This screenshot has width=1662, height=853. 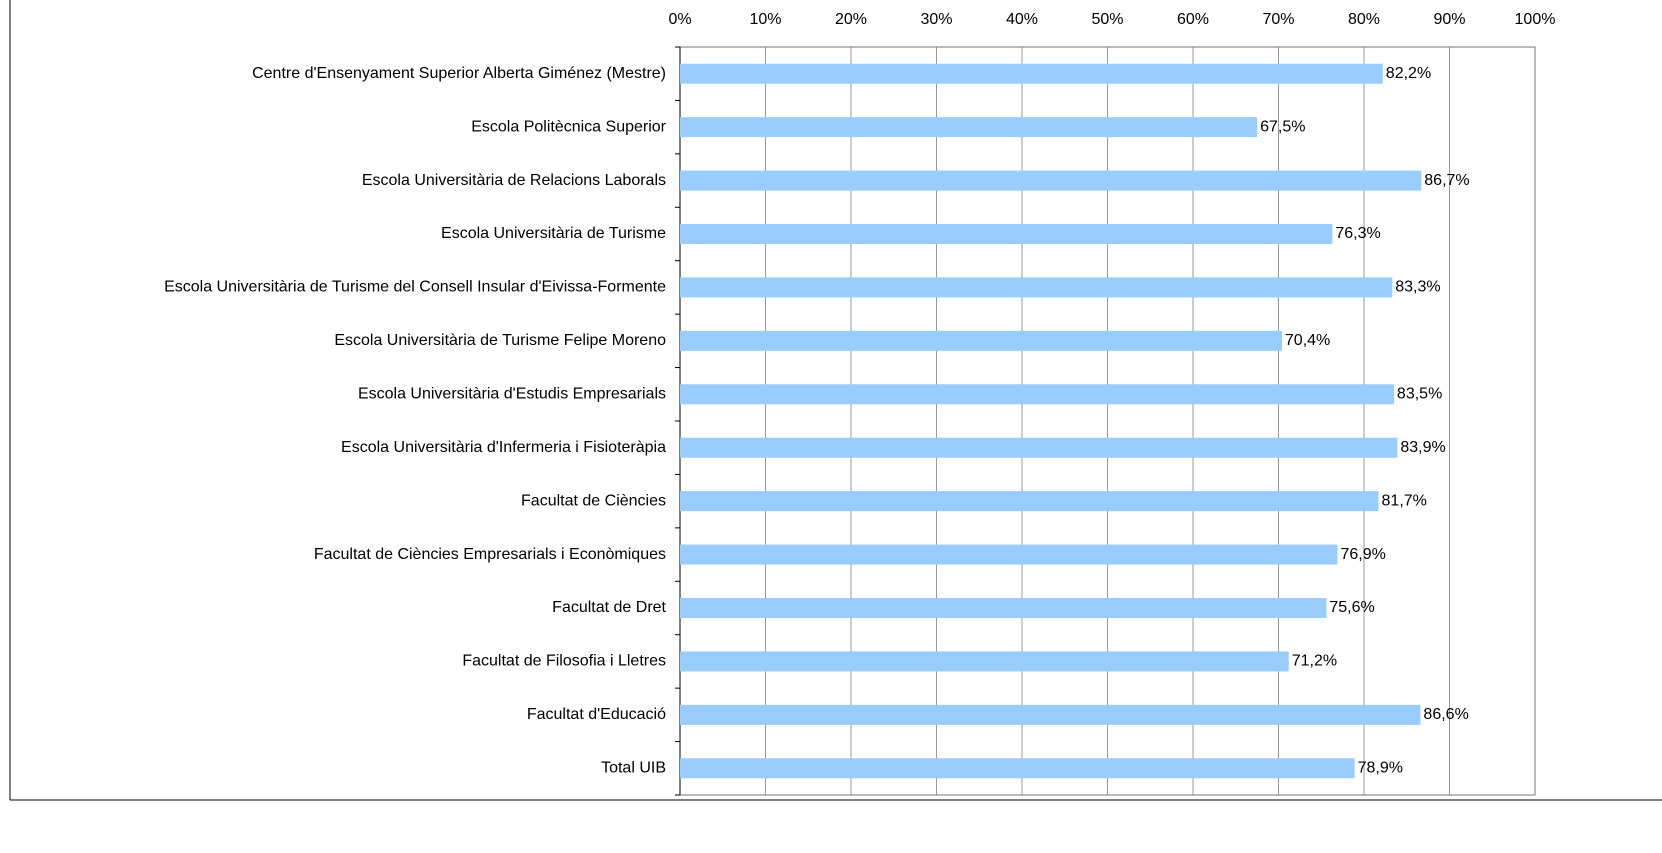 I want to click on value-label: 83,9%, so click(x=1422, y=447).